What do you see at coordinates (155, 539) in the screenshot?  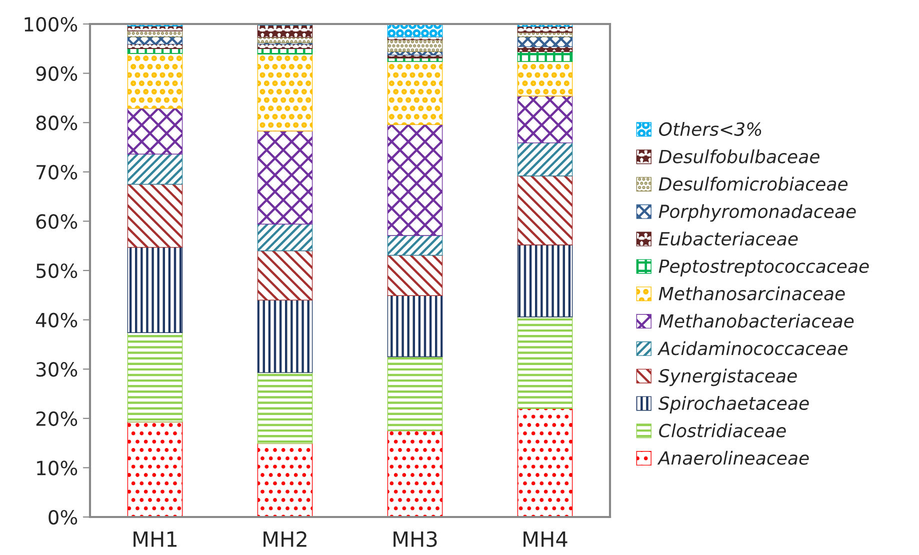 I see `x-tick-label: MH1` at bounding box center [155, 539].